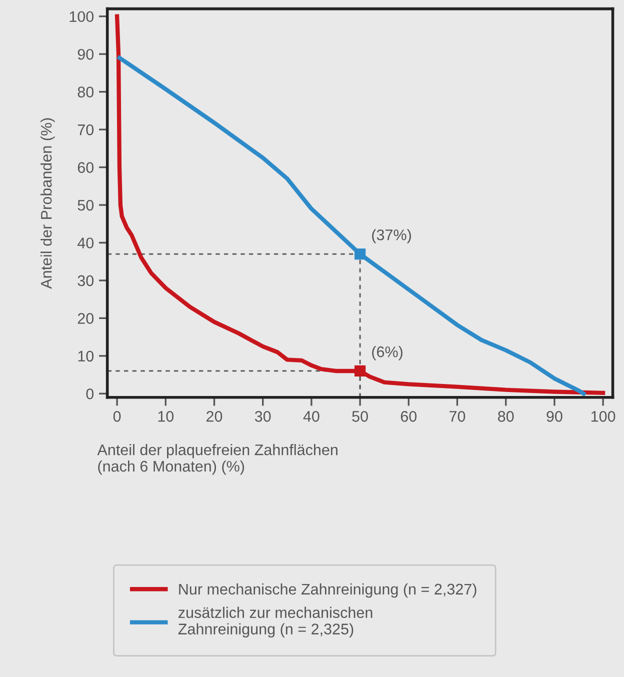 This screenshot has height=677, width=624. What do you see at coordinates (327, 590) in the screenshot?
I see `legend-label: Nur mechanische Zahnreinigung (n = 2,327)` at bounding box center [327, 590].